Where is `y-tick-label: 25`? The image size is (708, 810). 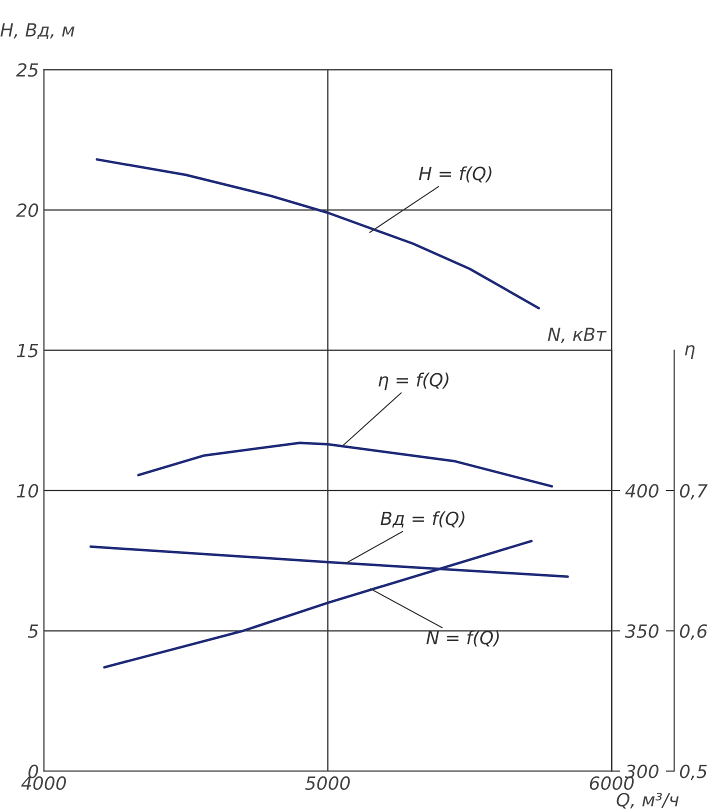 y-tick-label: 25 is located at coordinates (27, 70).